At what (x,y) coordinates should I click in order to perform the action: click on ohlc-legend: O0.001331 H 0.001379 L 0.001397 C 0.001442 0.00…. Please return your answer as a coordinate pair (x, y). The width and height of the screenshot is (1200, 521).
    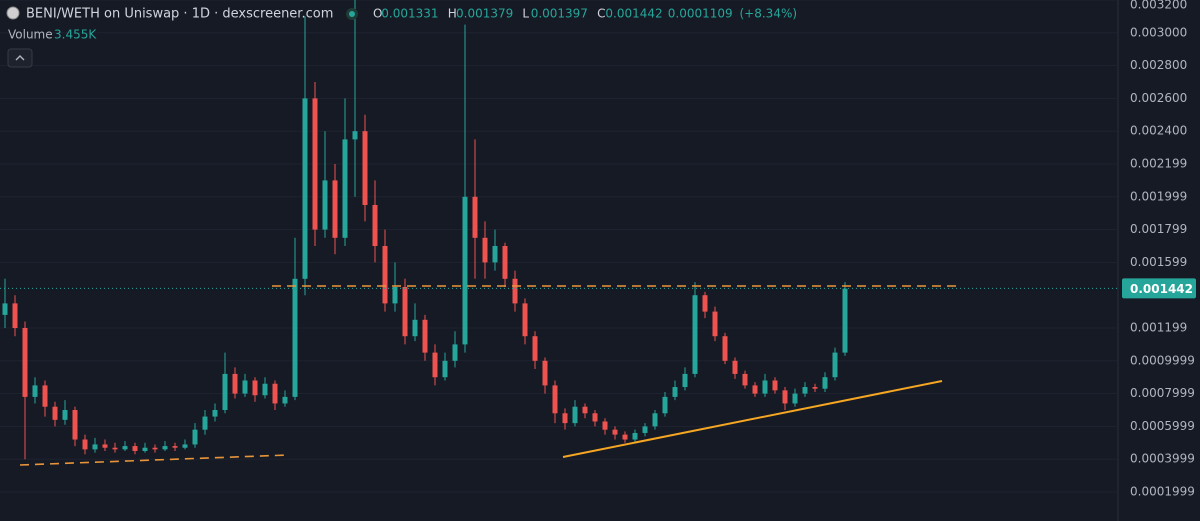
    Looking at the image, I should click on (585, 14).